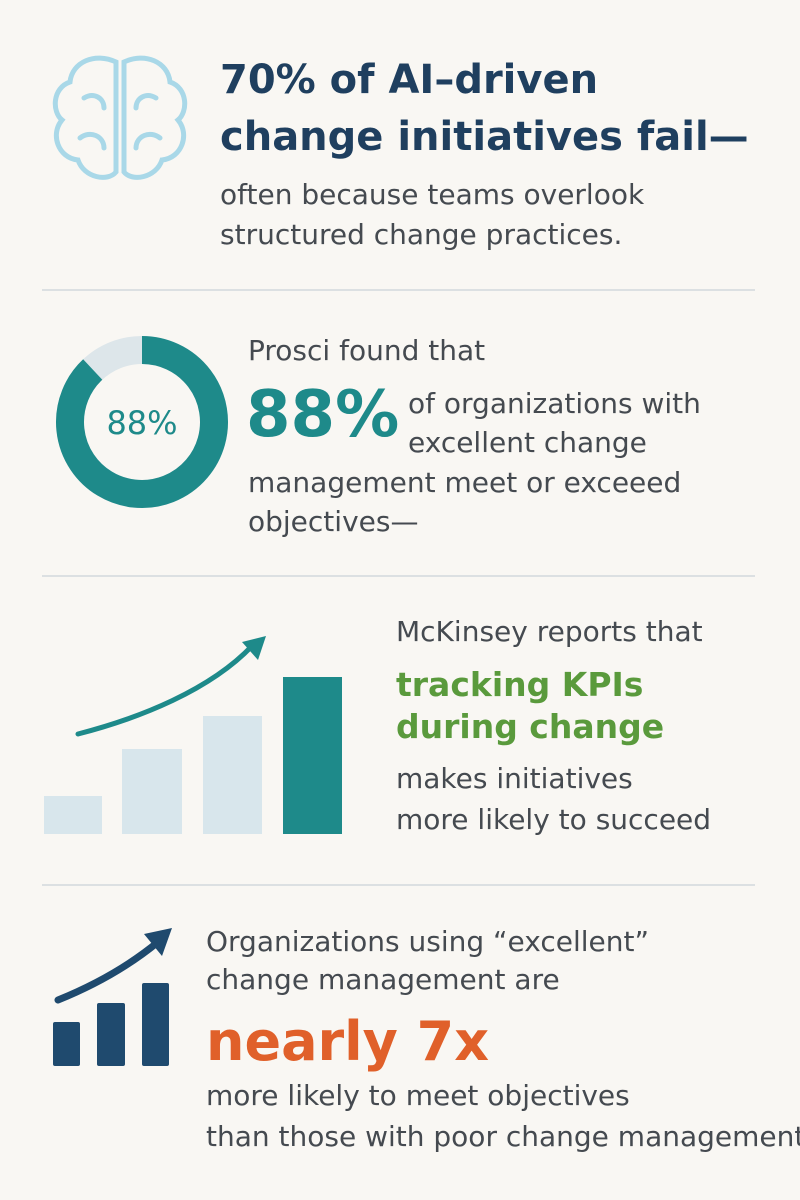 The width and height of the screenshot is (800, 1200). I want to click on highlight: tracking KPIs, so click(519, 684).